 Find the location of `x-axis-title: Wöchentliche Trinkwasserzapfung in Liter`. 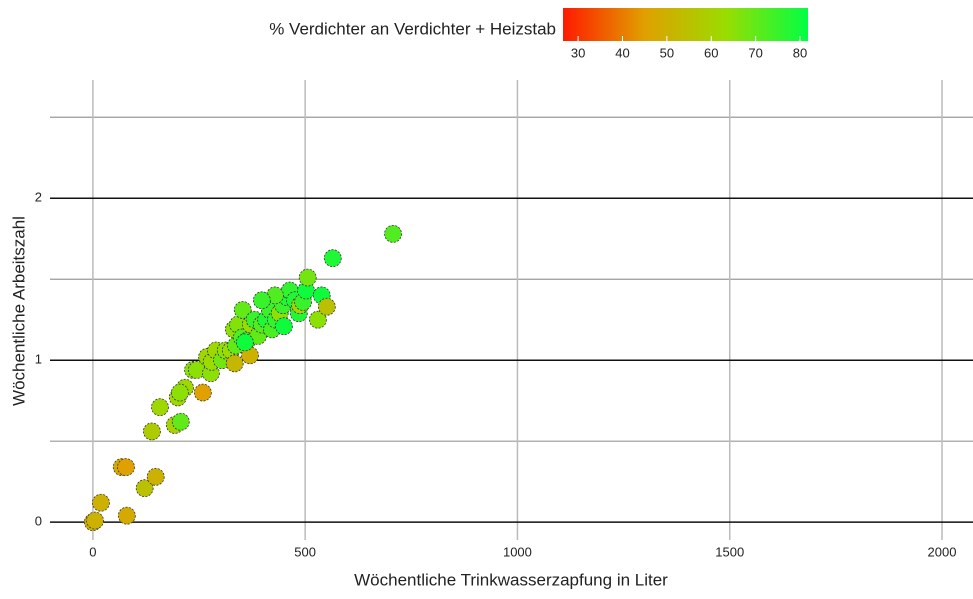

x-axis-title: Wöchentliche Trinkwasserzapfung in Liter is located at coordinates (511, 579).